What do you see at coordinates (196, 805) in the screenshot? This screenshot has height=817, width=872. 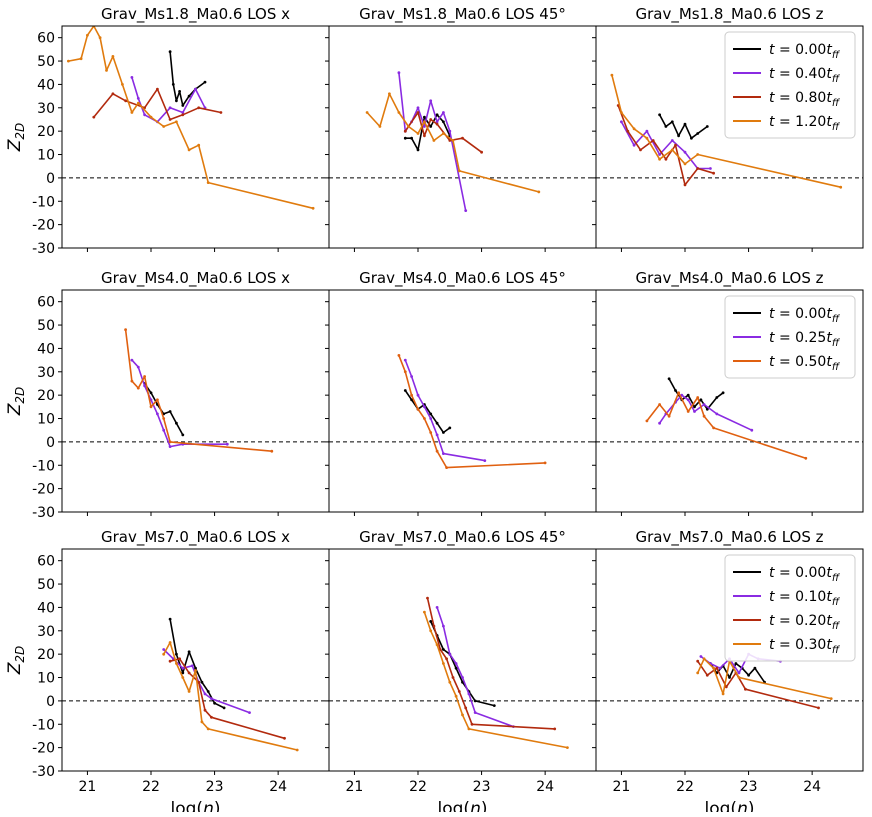 I see `x-axis-label: log(n)` at bounding box center [196, 805].